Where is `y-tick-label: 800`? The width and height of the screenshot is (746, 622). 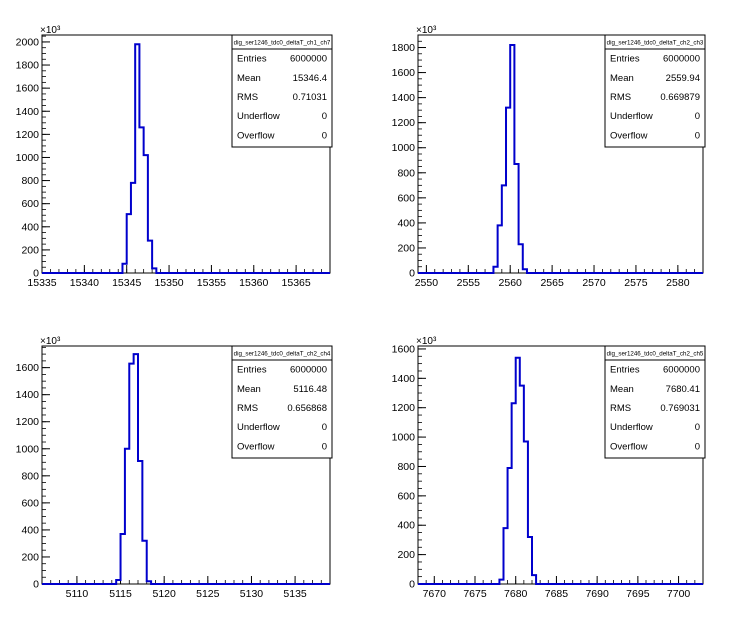
y-tick-label: 800 is located at coordinates (406, 467).